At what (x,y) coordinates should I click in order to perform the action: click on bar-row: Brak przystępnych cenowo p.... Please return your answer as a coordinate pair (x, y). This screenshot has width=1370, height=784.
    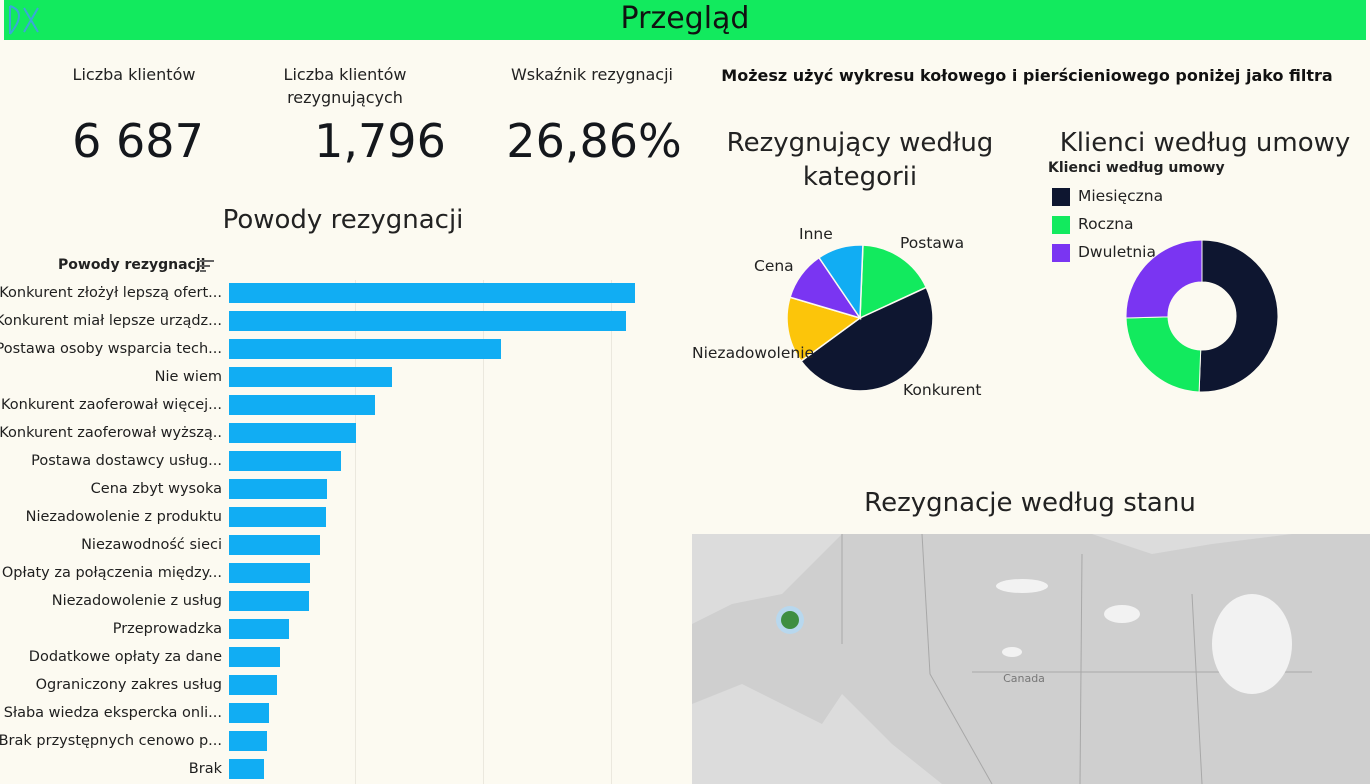
    Looking at the image, I should click on (340, 741).